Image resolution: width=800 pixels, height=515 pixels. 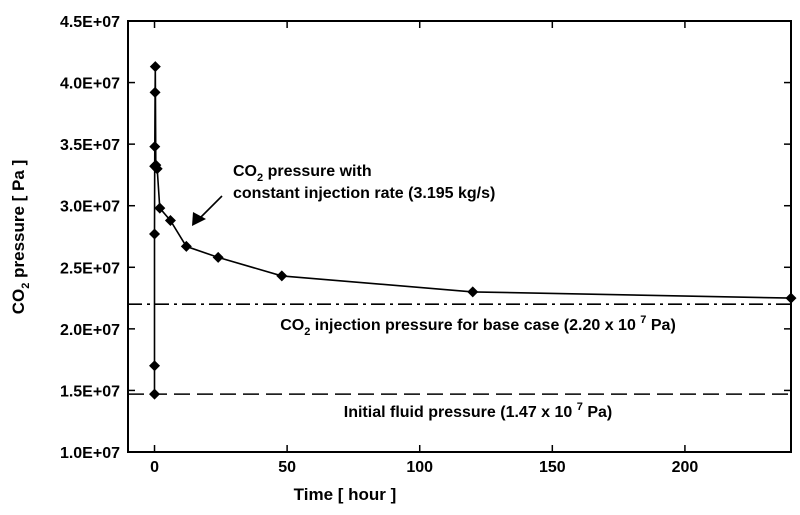 What do you see at coordinates (287, 467) in the screenshot?
I see `x-tick-label: 50` at bounding box center [287, 467].